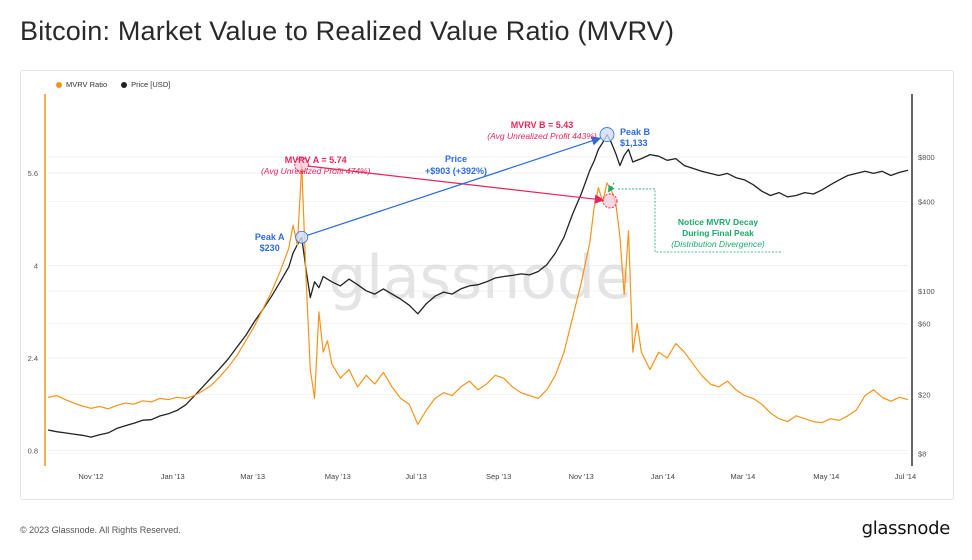 The height and width of the screenshot is (560, 972). Describe the element at coordinates (456, 159) in the screenshot. I see `price-change-label: Price` at that location.